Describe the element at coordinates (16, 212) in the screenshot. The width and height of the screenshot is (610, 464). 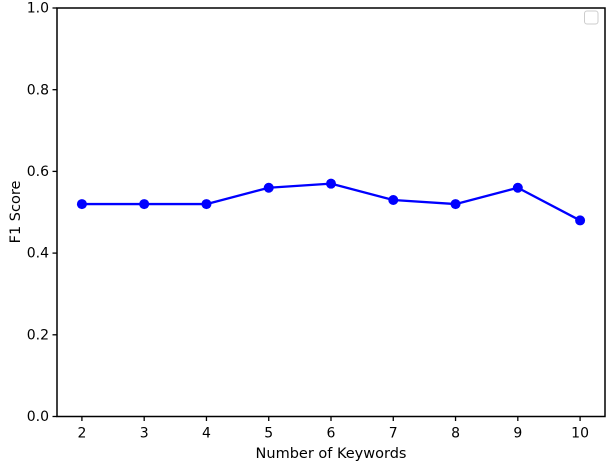
I see `y-axis-label: F1 Score` at that location.